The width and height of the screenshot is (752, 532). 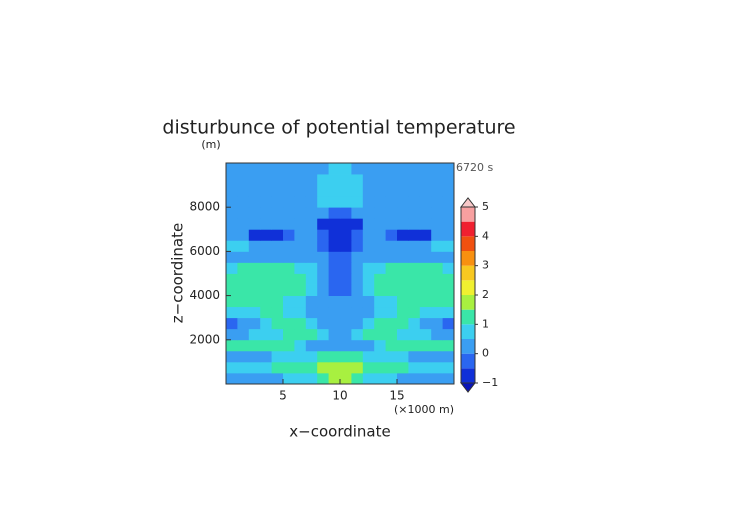 I want to click on x-tick-label: 10, so click(x=339, y=396).